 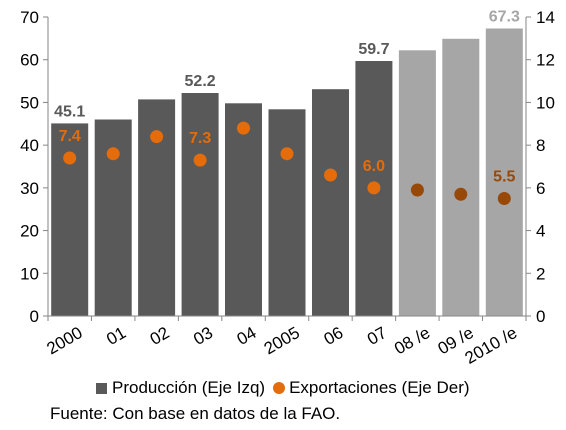 I want to click on y-left-tick-label-7: 70, so click(x=29, y=17).